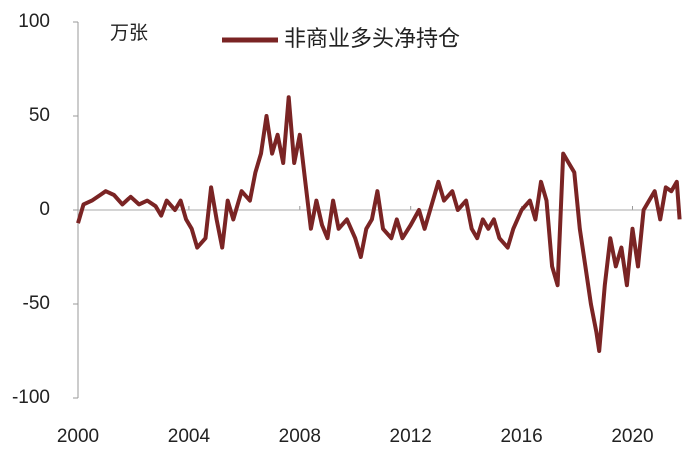 The image size is (700, 460). I want to click on y-tick-label: 50, so click(39, 115).